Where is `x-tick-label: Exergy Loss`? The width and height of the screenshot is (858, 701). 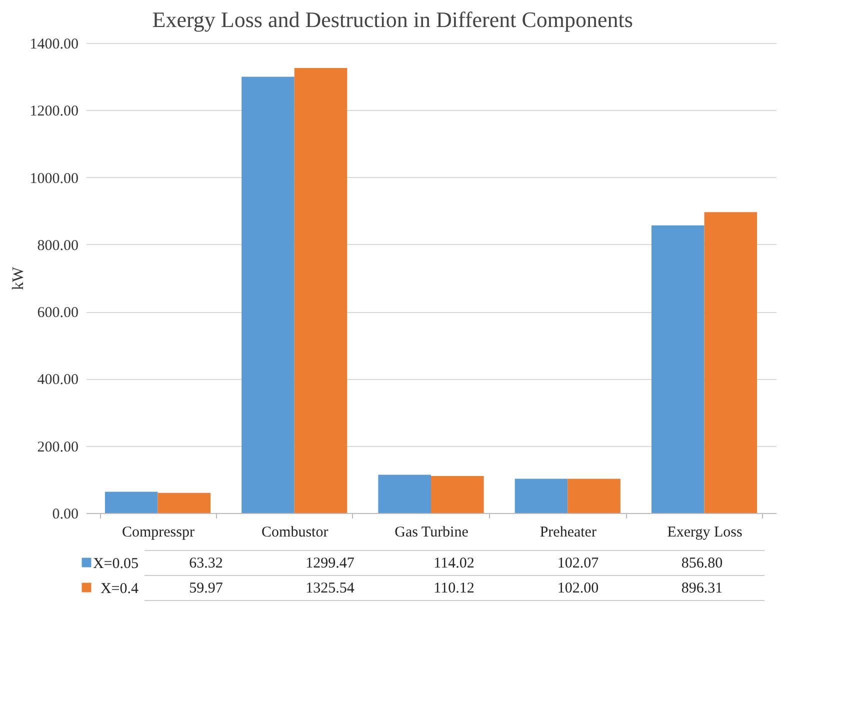 x-tick-label: Exergy Loss is located at coordinates (704, 532).